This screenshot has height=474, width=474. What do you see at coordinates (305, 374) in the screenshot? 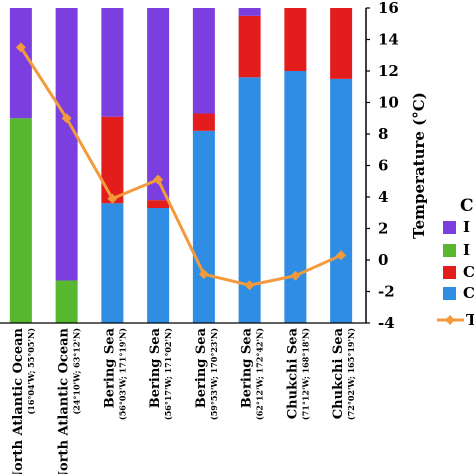
I see `x-category-coord: (71°12'W; 168°18'N)` at bounding box center [305, 374].